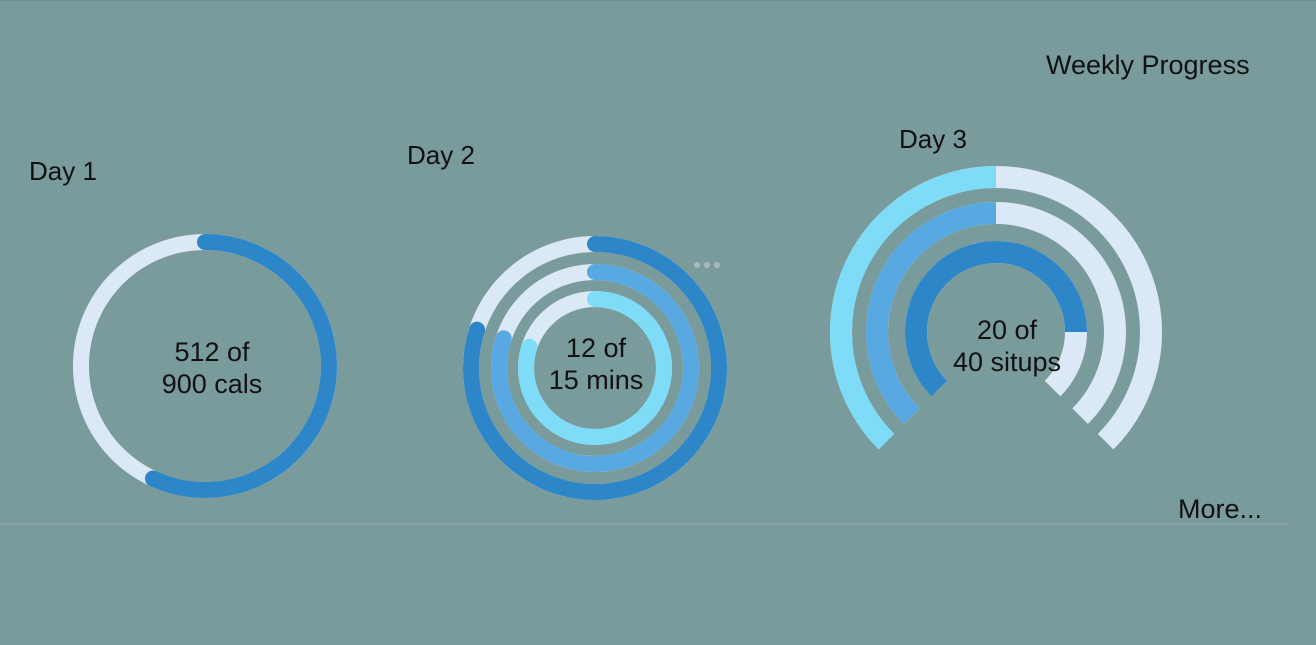 The height and width of the screenshot is (645, 1316). I want to click on day-3-ring-1-progress, so click(913, 308).